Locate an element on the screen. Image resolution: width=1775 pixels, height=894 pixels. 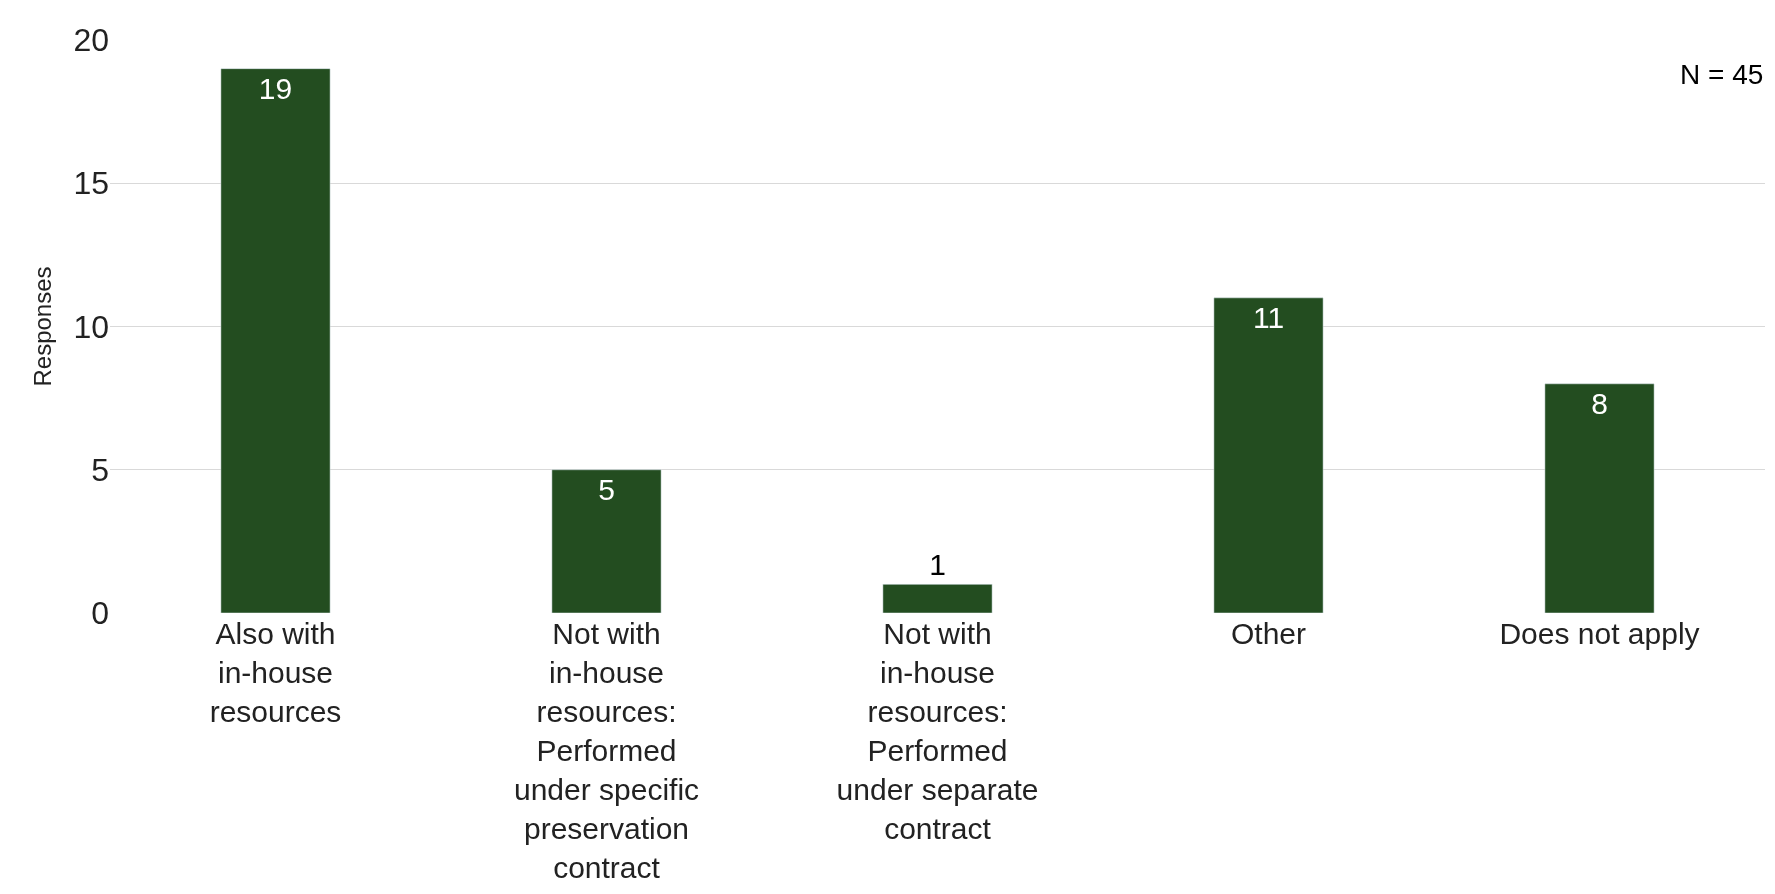
data-label: 1 is located at coordinates (937, 565).